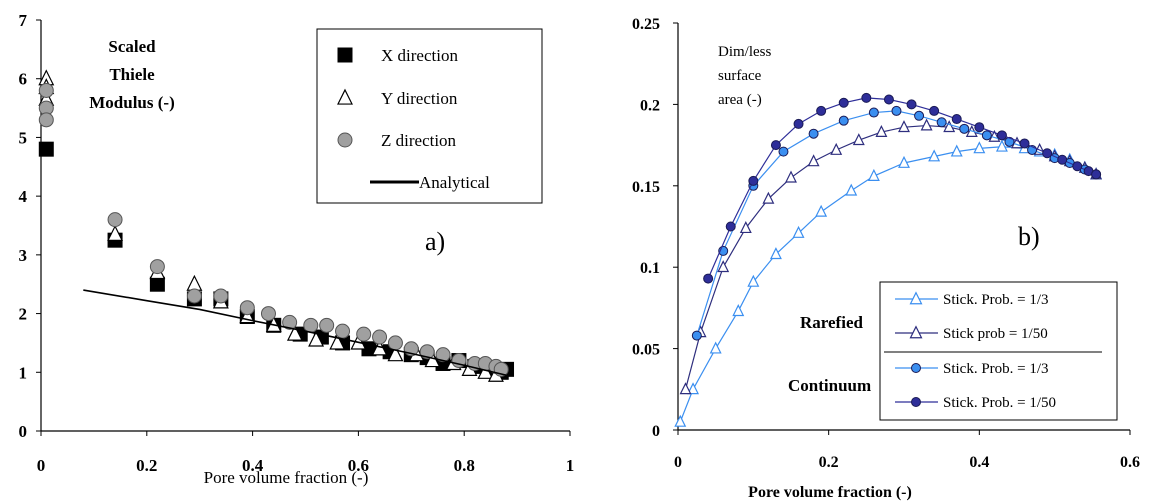 This screenshot has height=503, width=1162. I want to click on panel-b-label: b), so click(1029, 236).